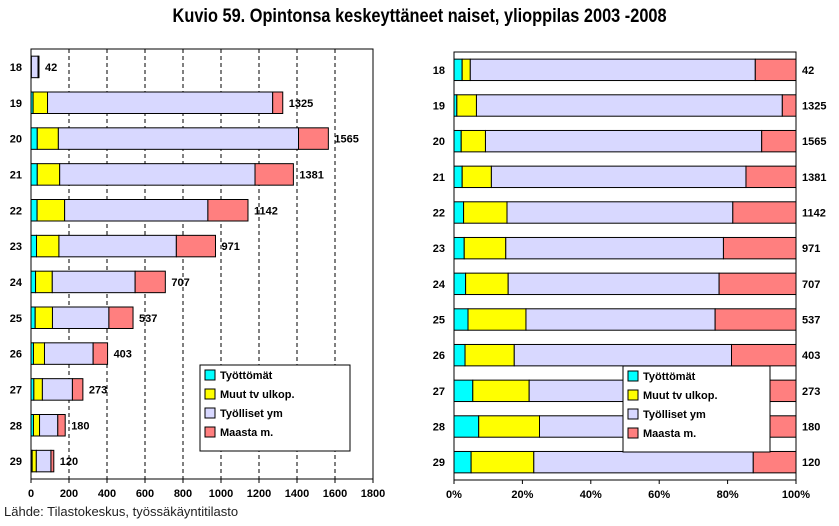  I want to click on left-total-label: 1565, so click(346, 140).